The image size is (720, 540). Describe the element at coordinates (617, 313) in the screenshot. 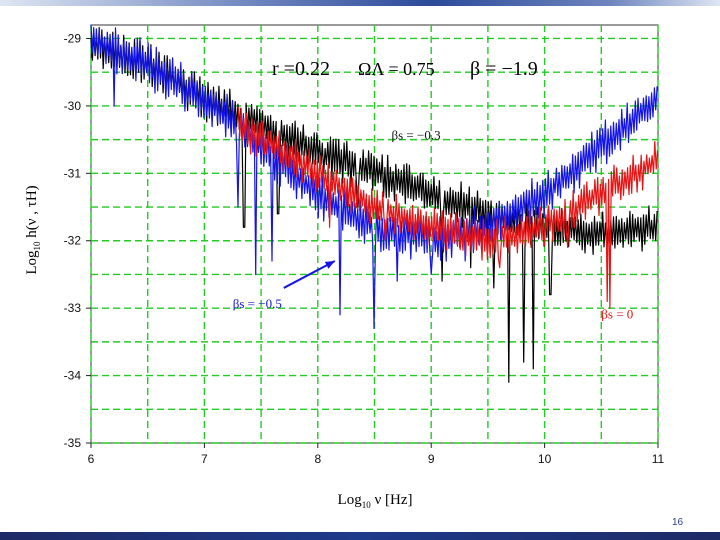

I see `label-beta-s-0: βs = 0` at that location.